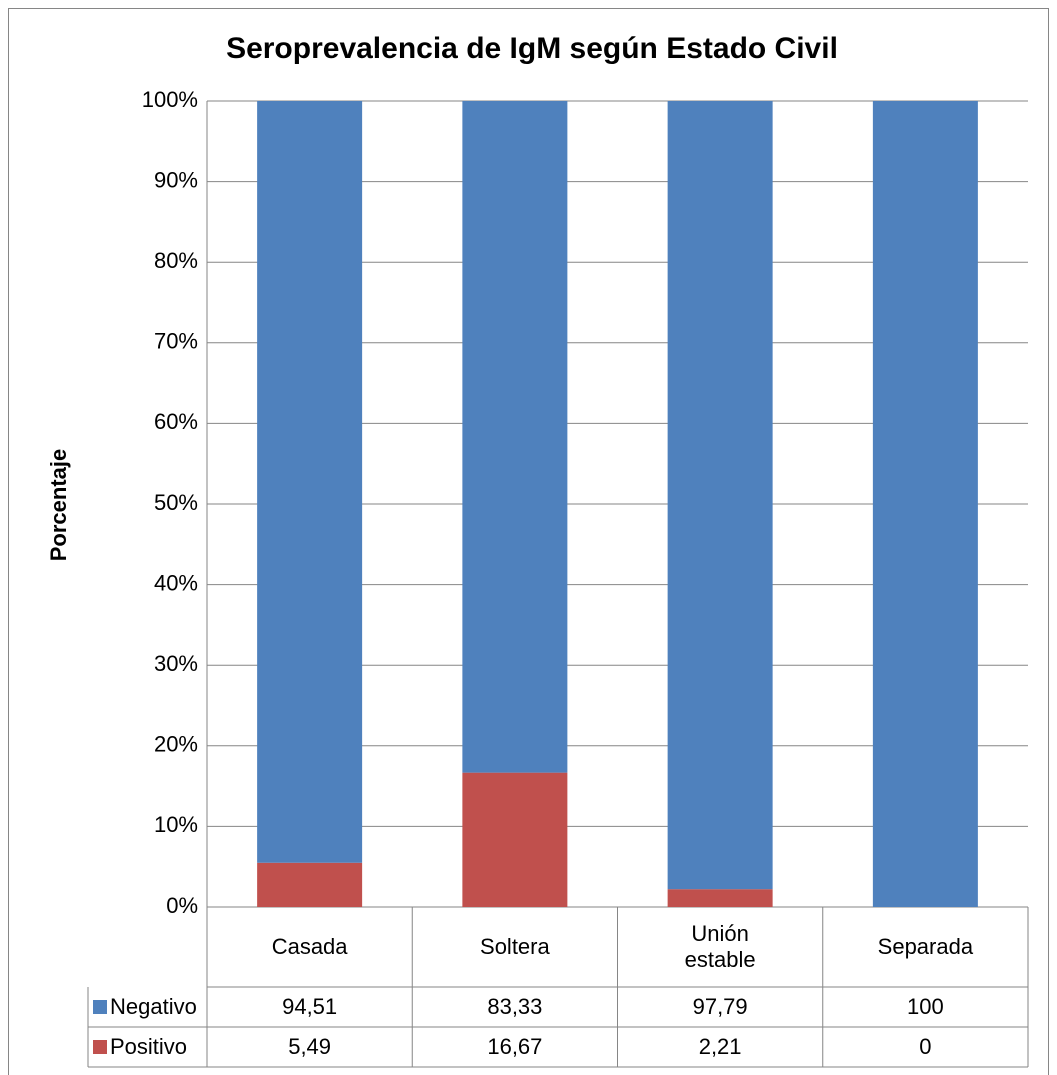 This screenshot has width=1057, height=1075. What do you see at coordinates (176, 744) in the screenshot?
I see `y-tick-label: 20%` at bounding box center [176, 744].